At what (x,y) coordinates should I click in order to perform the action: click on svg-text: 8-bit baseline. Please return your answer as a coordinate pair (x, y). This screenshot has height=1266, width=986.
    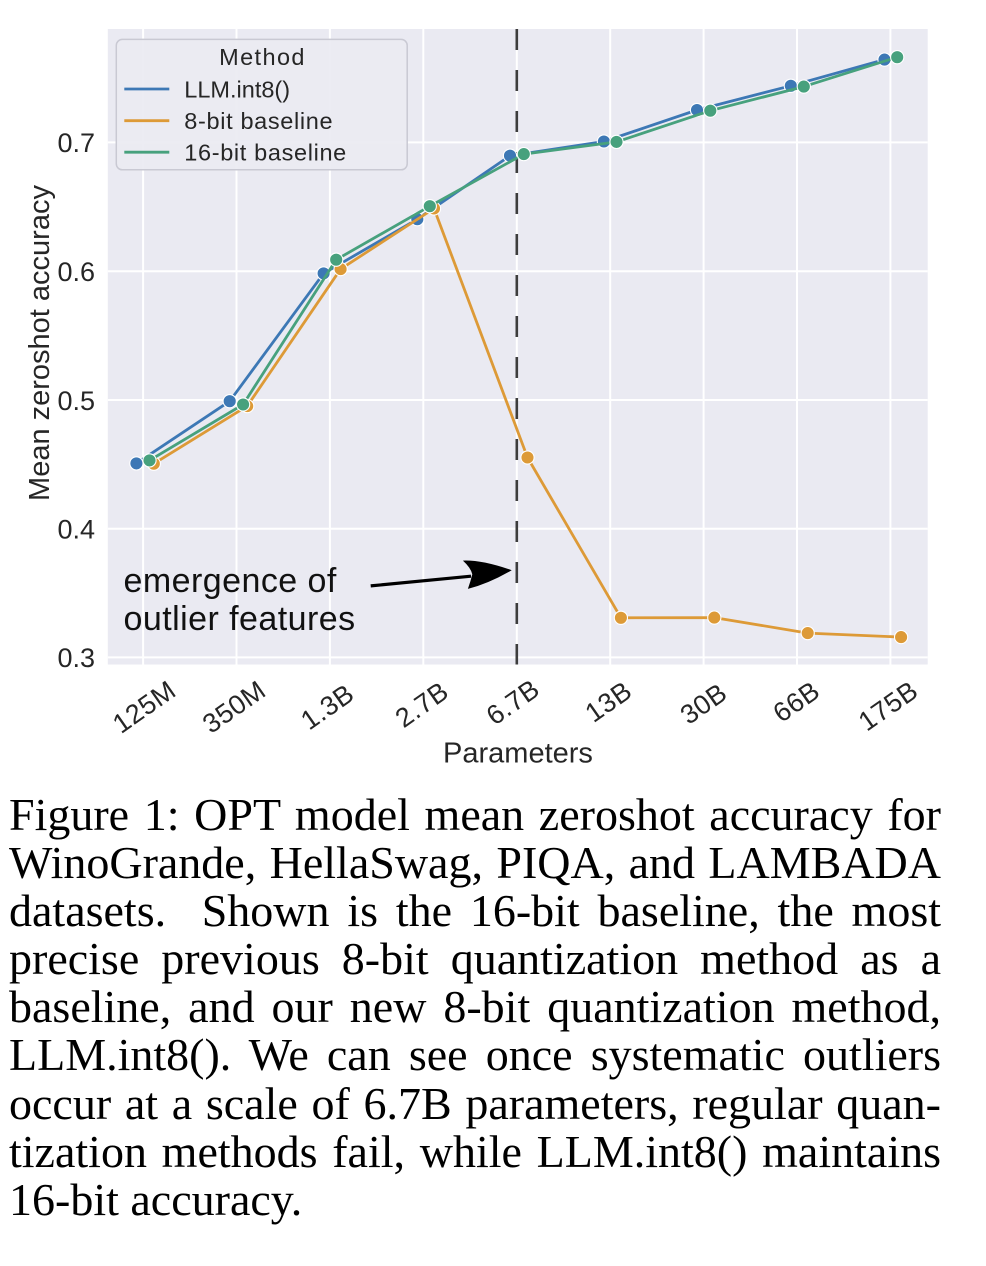
    Looking at the image, I should click on (258, 121).